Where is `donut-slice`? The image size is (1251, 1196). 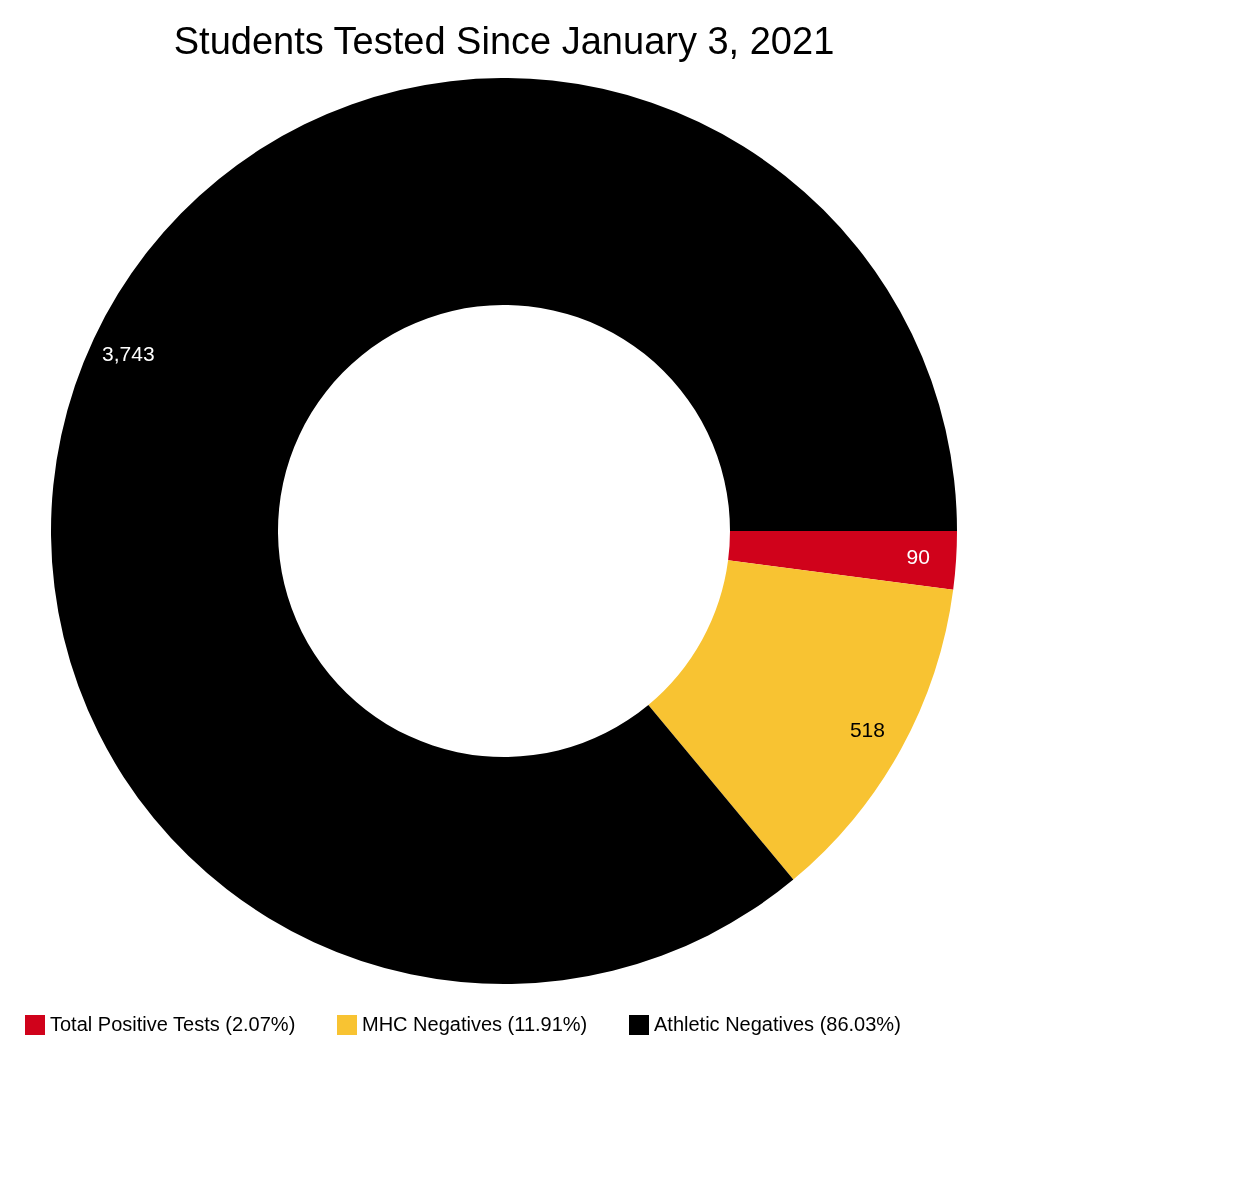 donut-slice is located at coordinates (842, 560).